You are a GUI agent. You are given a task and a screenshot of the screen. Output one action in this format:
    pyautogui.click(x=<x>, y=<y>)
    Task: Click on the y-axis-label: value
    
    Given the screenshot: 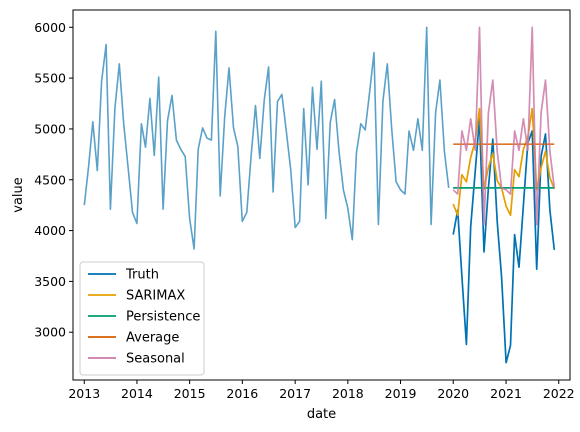 What is the action you would take?
    pyautogui.click(x=18, y=195)
    